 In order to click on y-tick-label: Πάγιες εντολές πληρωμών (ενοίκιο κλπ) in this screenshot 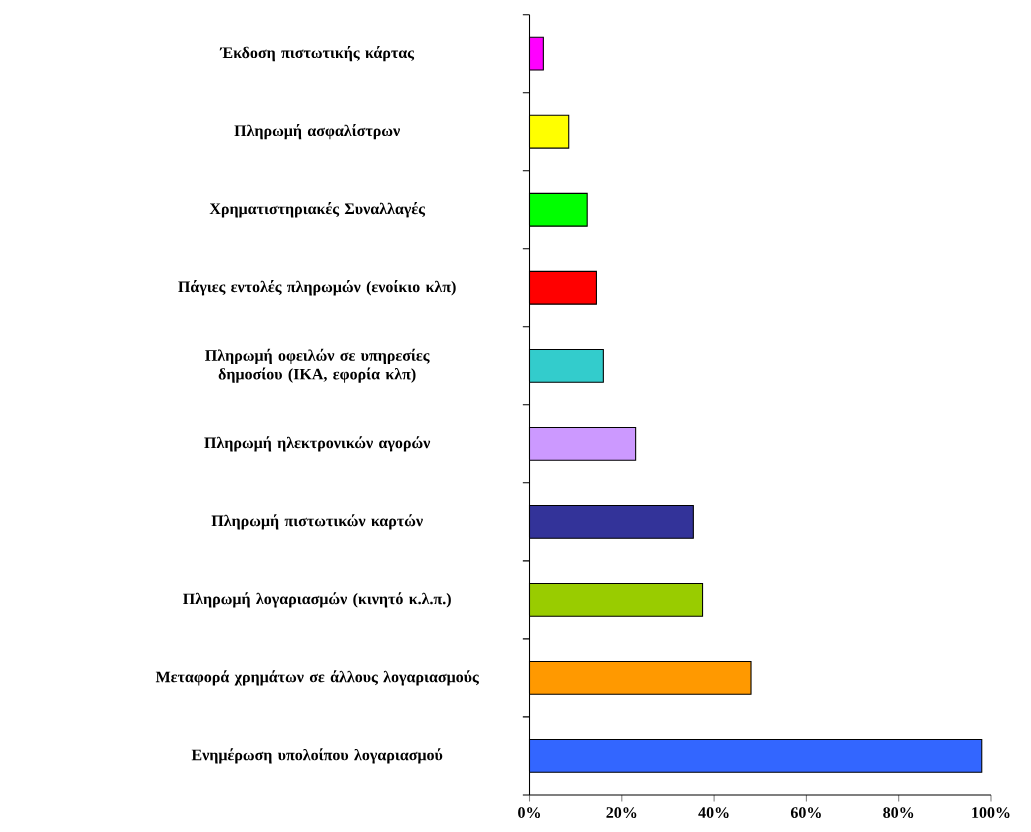, I will do `click(317, 287)`.